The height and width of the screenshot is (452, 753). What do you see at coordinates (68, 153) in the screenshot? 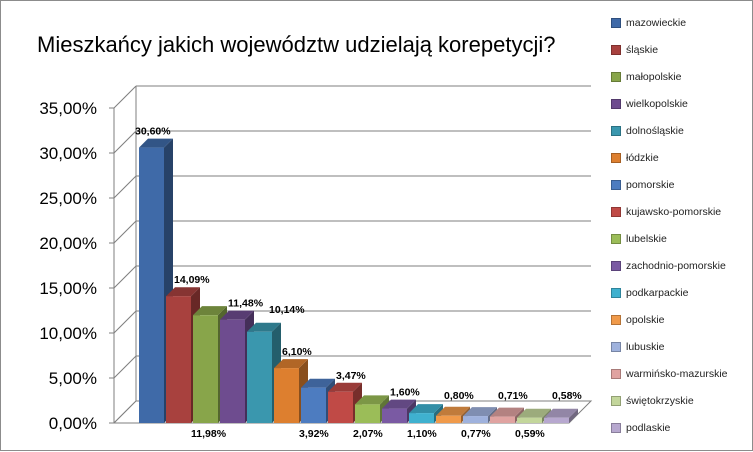
I see `y-tick-label: 30,00%` at bounding box center [68, 153].